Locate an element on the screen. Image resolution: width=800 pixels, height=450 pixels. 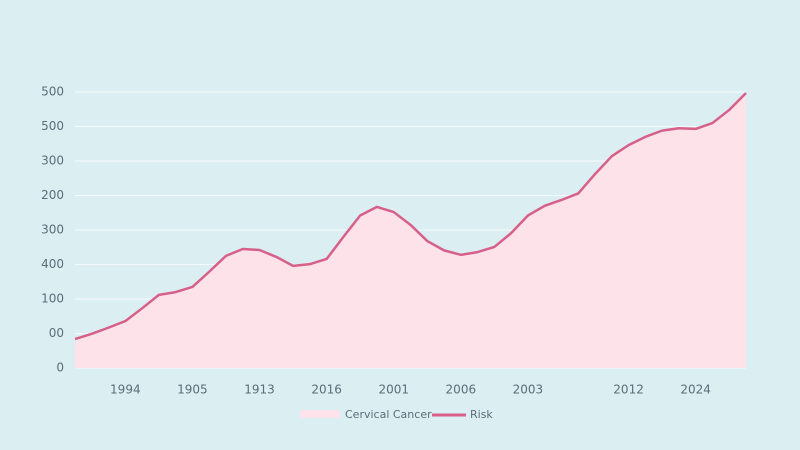
x-tick-label: 1905 is located at coordinates (192, 390).